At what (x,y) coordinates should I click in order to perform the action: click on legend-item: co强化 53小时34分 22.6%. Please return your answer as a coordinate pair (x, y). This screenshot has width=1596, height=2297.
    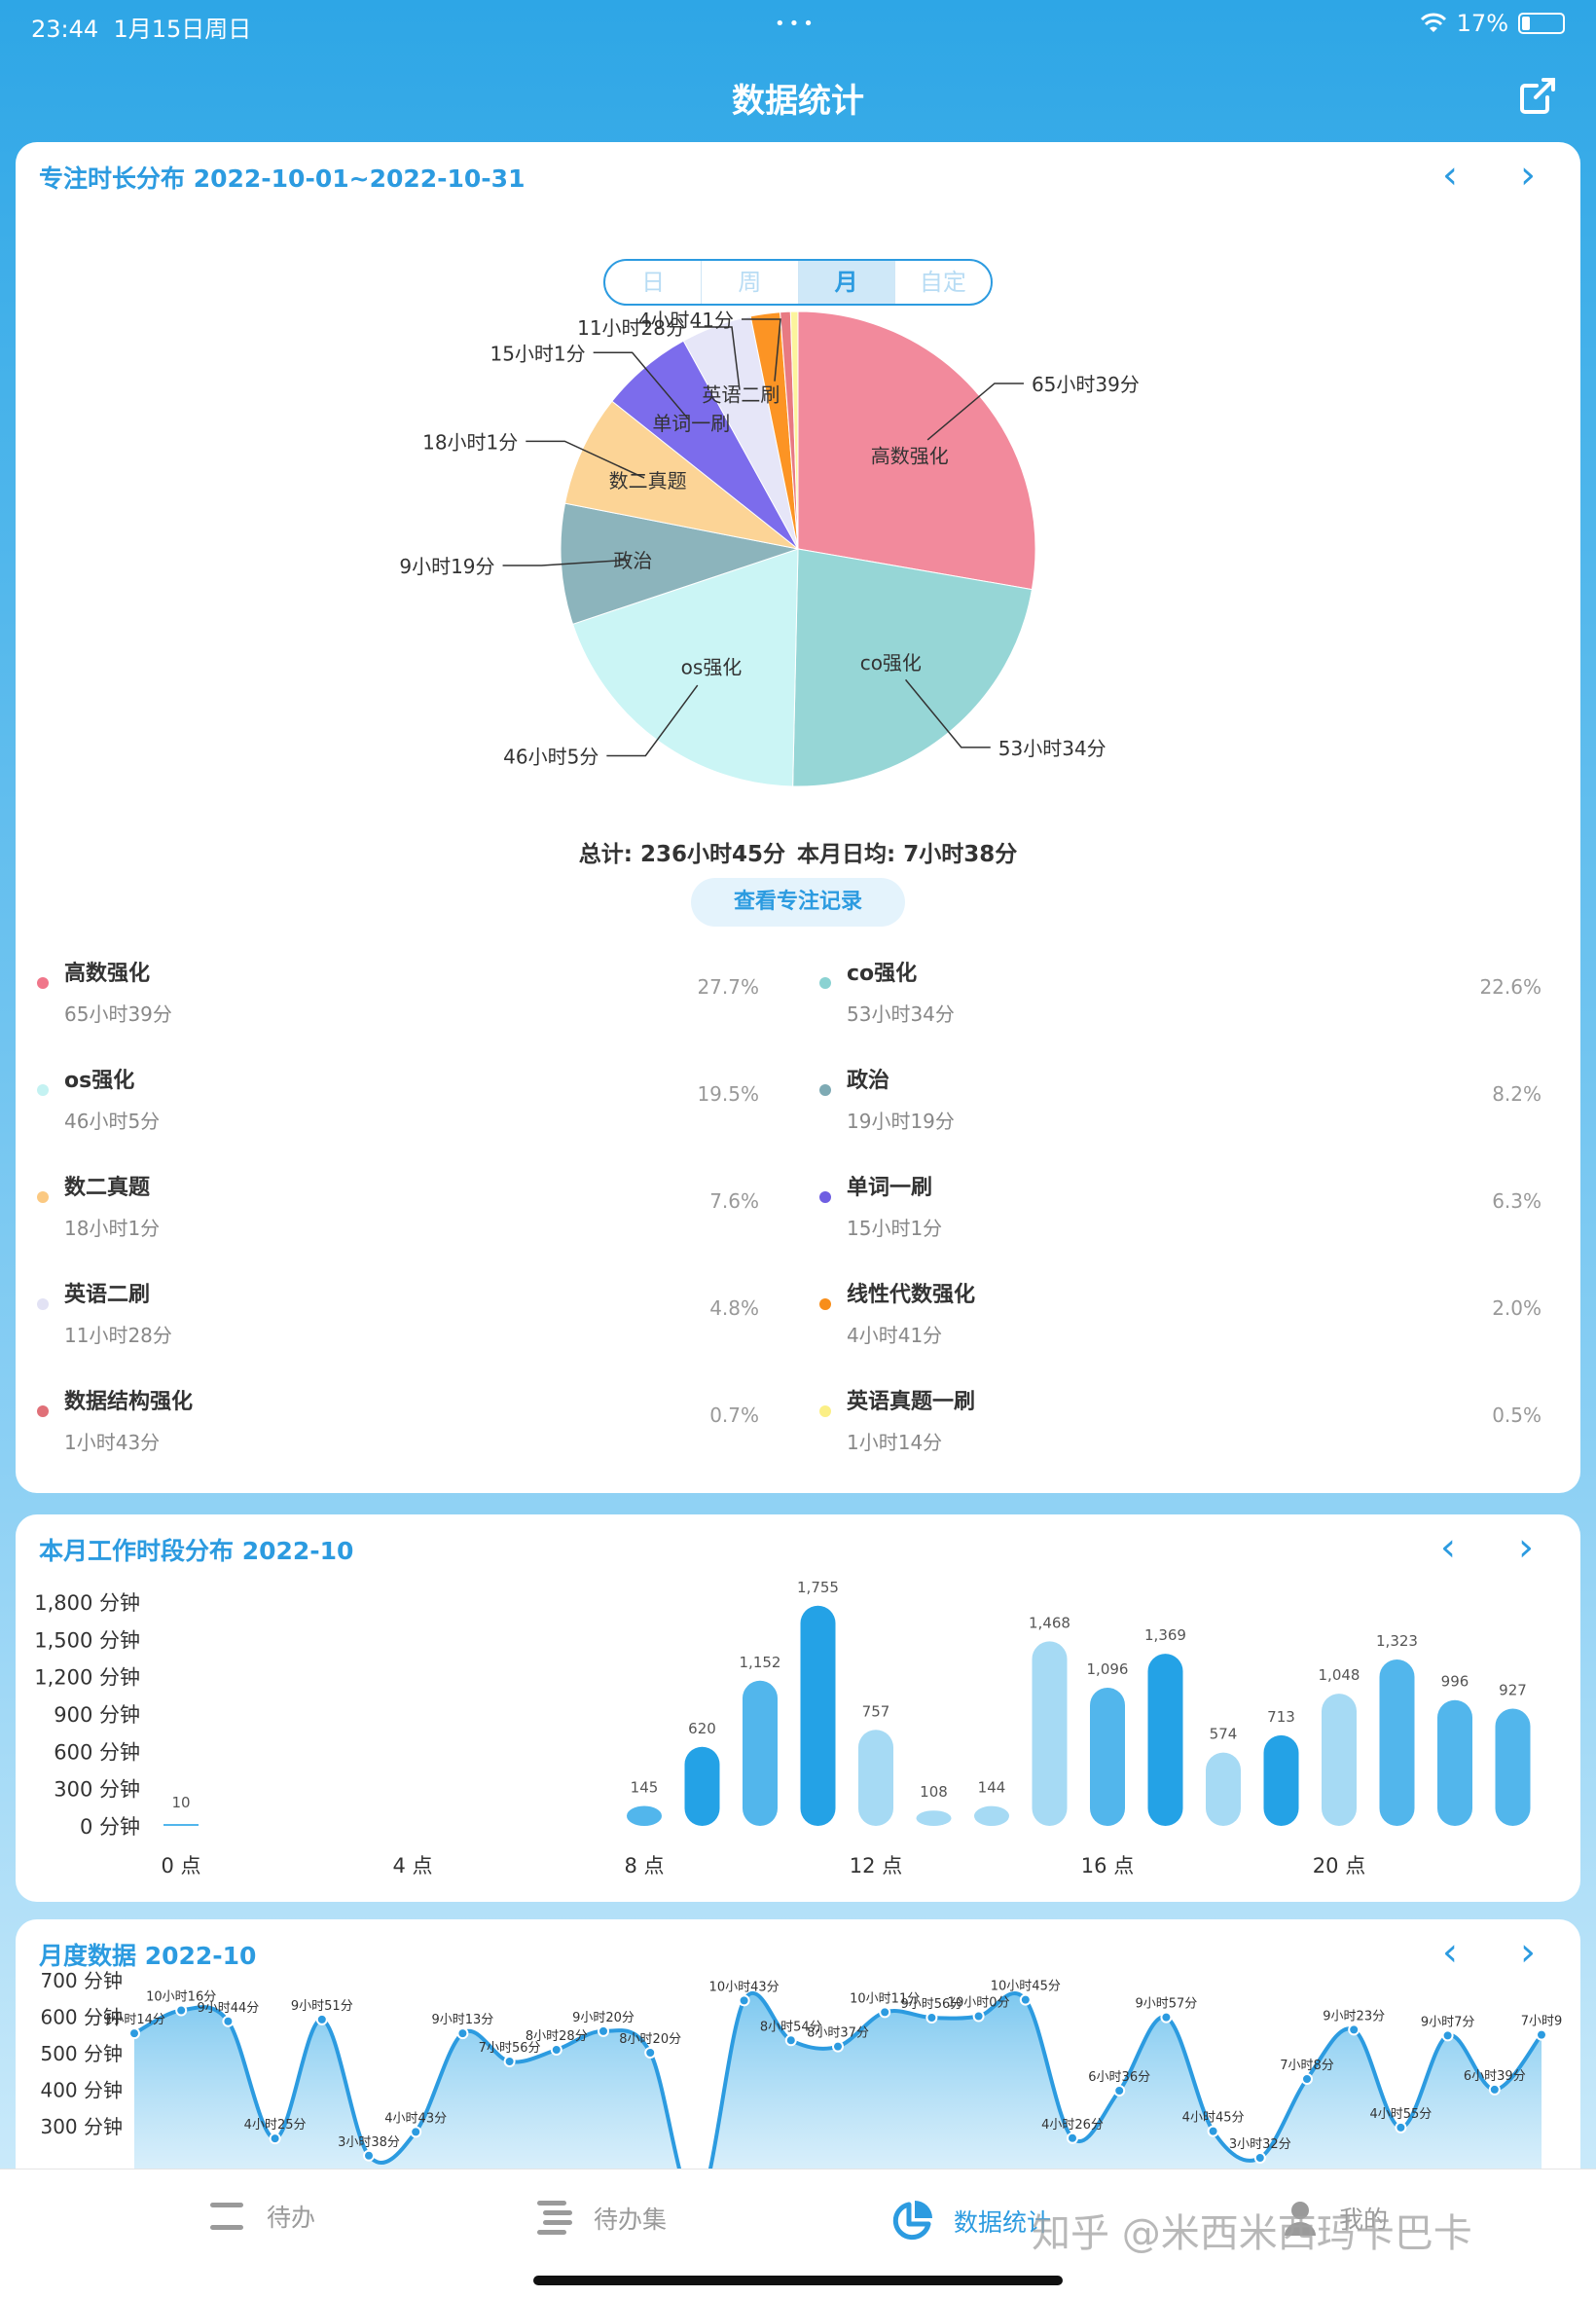
    Looking at the image, I should click on (1189, 1009).